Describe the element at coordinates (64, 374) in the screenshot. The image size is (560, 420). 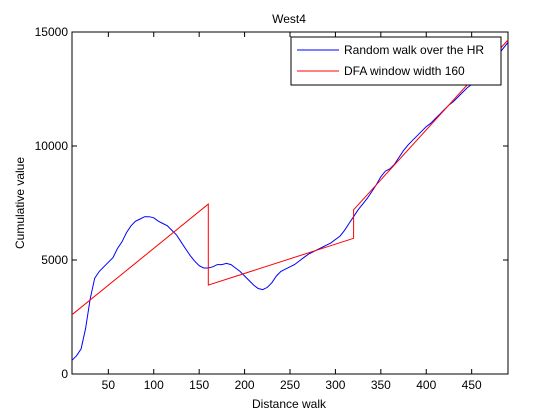
I see `y-tick-label: 0` at that location.